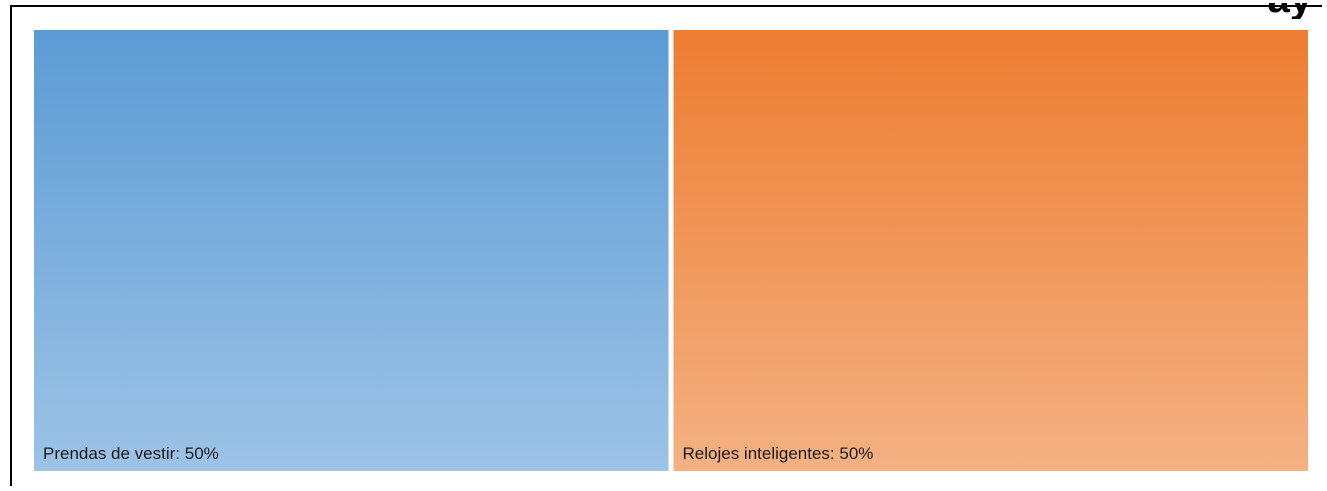 Image resolution: width=1327 pixels, height=491 pixels. Describe the element at coordinates (131, 453) in the screenshot. I see `treemap-tile-label-1: Prendas de vestir: 50%` at that location.